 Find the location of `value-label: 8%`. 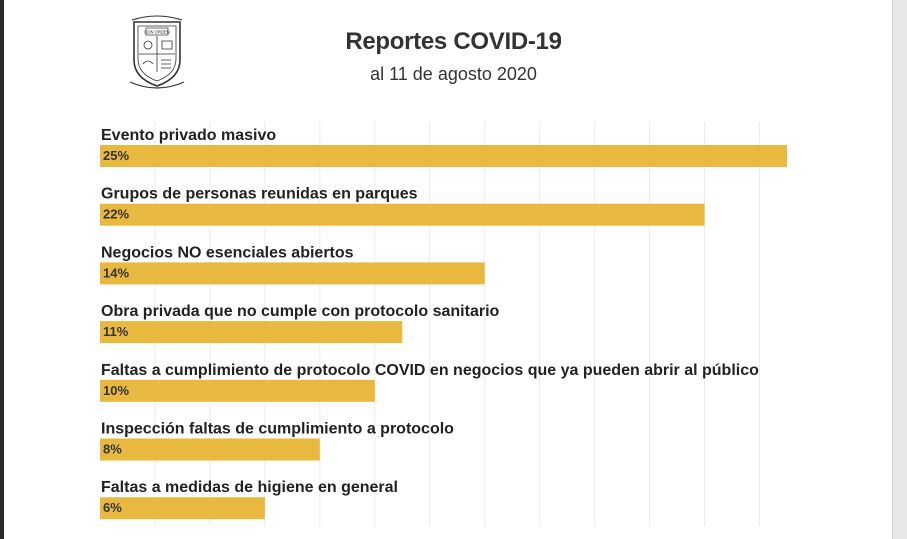

value-label: 8% is located at coordinates (112, 449).